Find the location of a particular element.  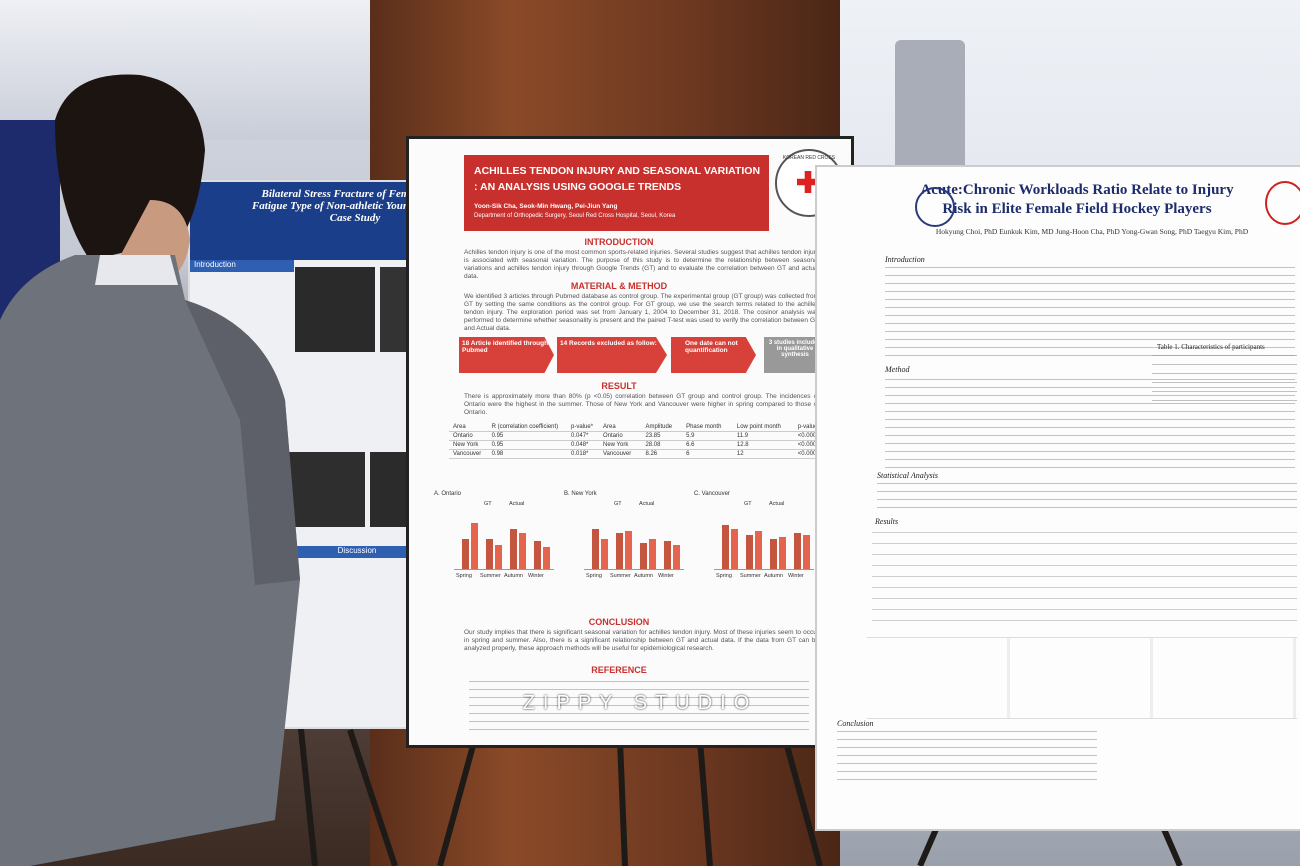

section-heading: MATERIAL & METHOD is located at coordinates (619, 286).